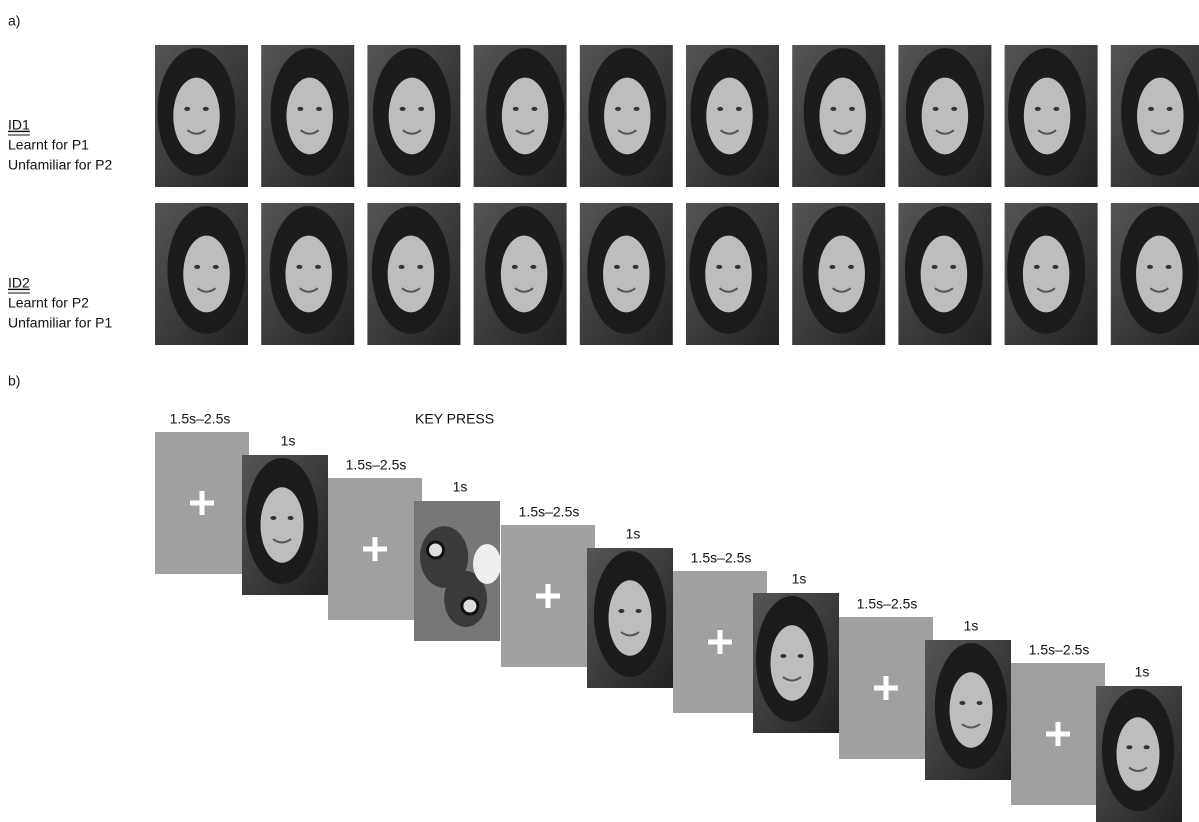  Describe the element at coordinates (60, 323) in the screenshot. I see `row-description: Unfamiliar for P1` at that location.